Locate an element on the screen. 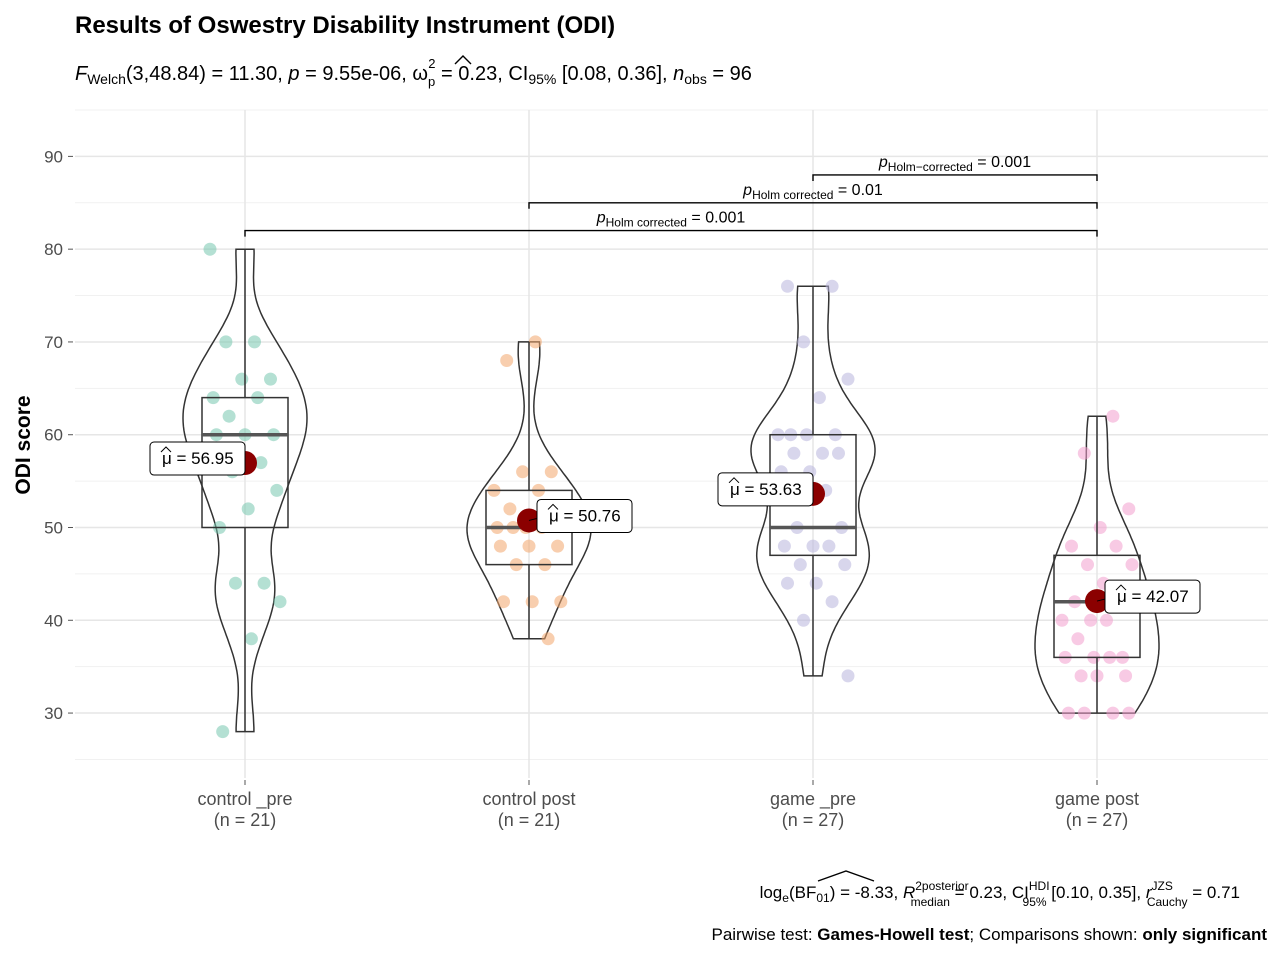 The height and width of the screenshot is (965, 1280). x-tick-label: game post is located at coordinates (1097, 799).